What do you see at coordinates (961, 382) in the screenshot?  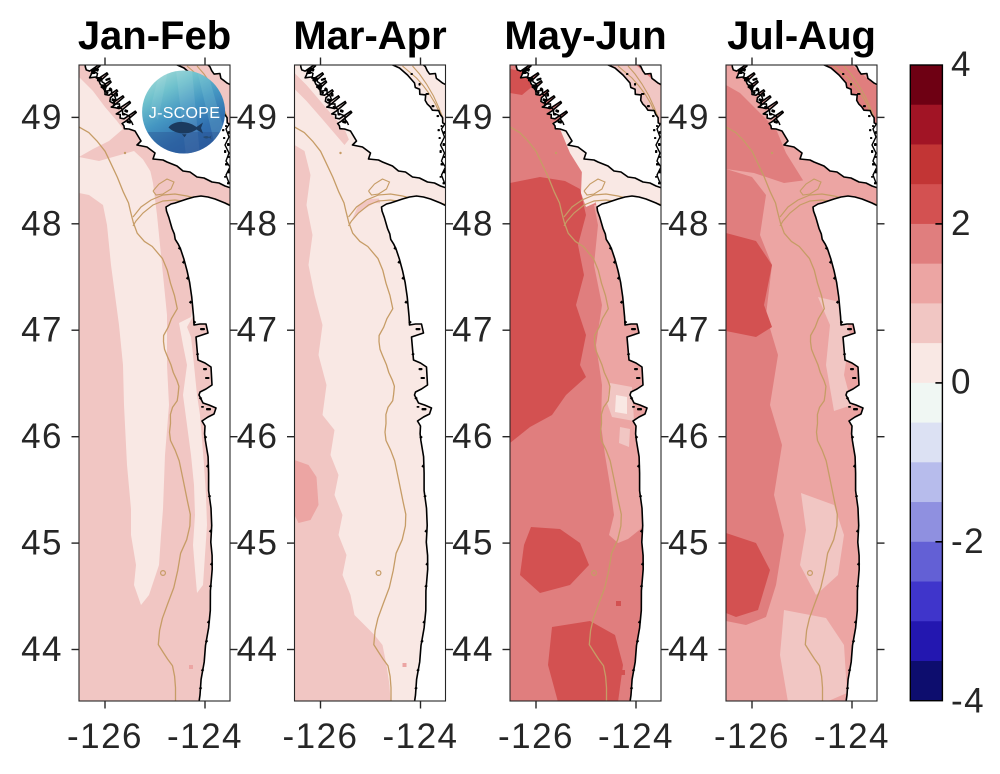 I see `svg-text: 0` at bounding box center [961, 382].